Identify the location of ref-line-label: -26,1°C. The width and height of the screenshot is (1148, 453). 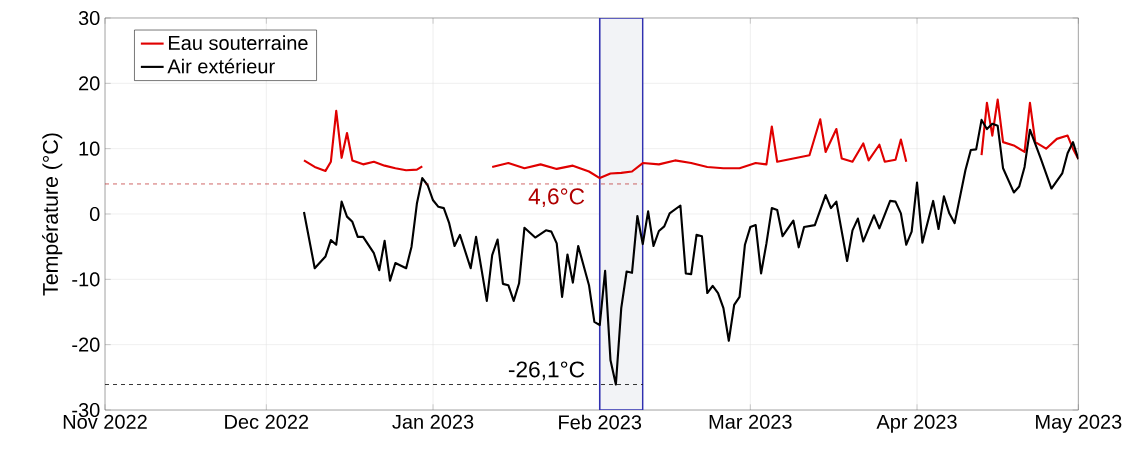
(546, 371).